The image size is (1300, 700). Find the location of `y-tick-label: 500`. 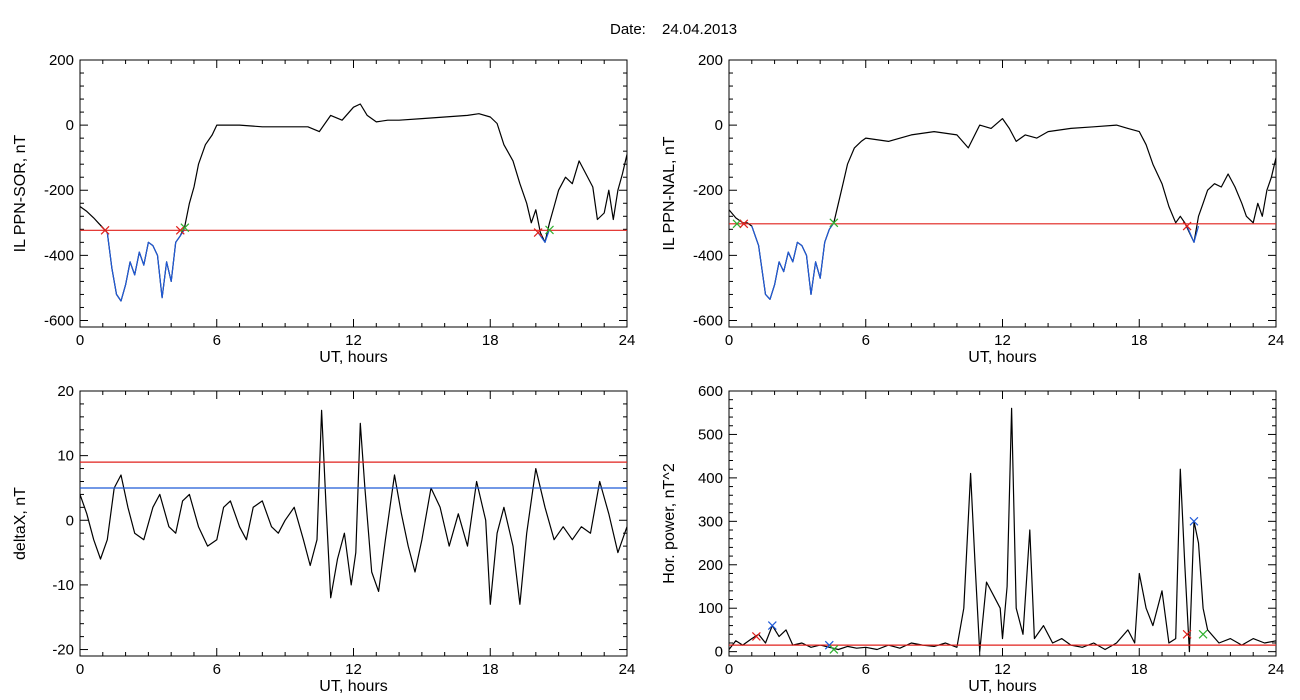

y-tick-label: 500 is located at coordinates (710, 434).